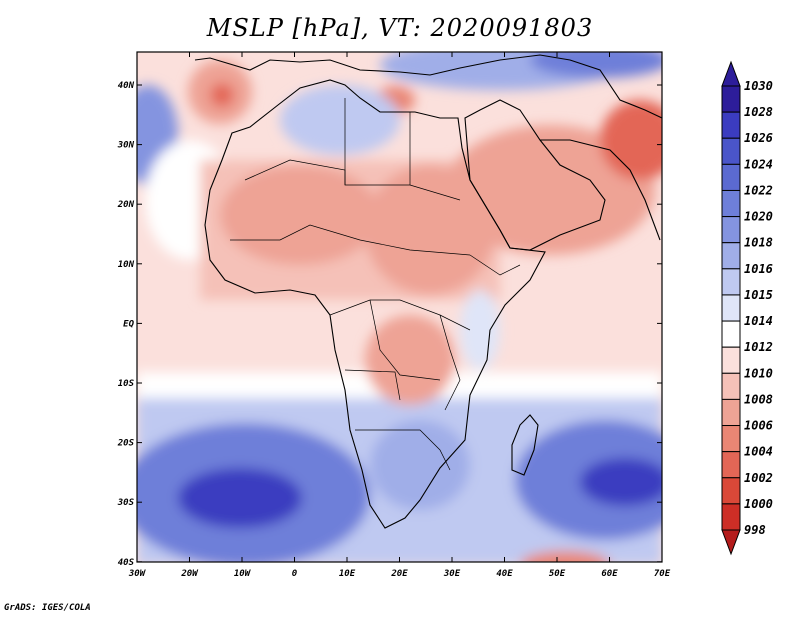 The image size is (800, 618). Describe the element at coordinates (137, 574) in the screenshot. I see `x-tick-label: 30W` at that location.